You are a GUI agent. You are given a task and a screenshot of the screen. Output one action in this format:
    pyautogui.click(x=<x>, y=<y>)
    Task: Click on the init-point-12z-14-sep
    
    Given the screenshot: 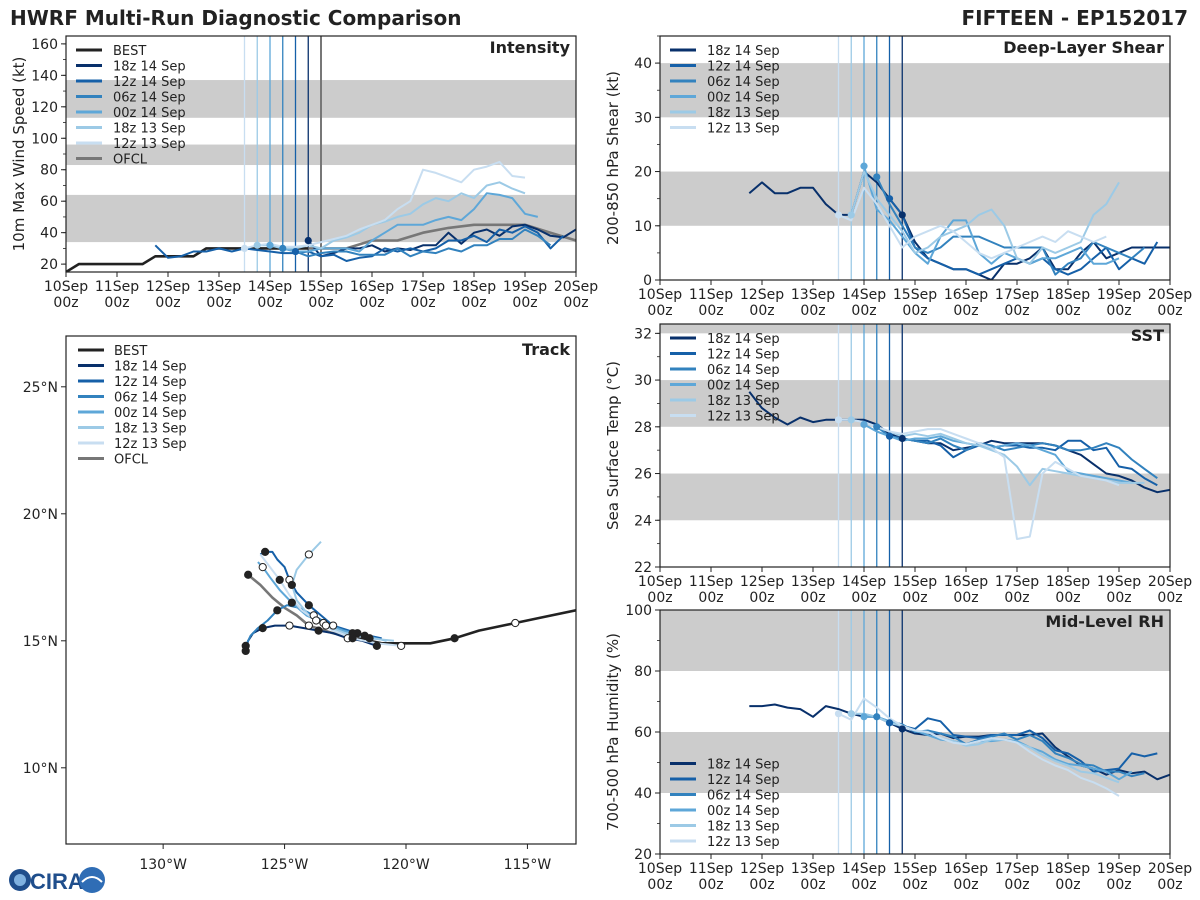 What is the action you would take?
    pyautogui.click(x=889, y=723)
    